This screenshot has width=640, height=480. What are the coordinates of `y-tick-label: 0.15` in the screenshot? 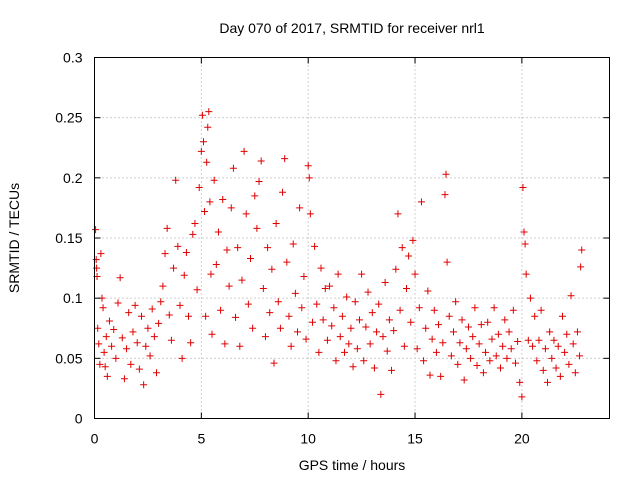 It's located at (68, 238).